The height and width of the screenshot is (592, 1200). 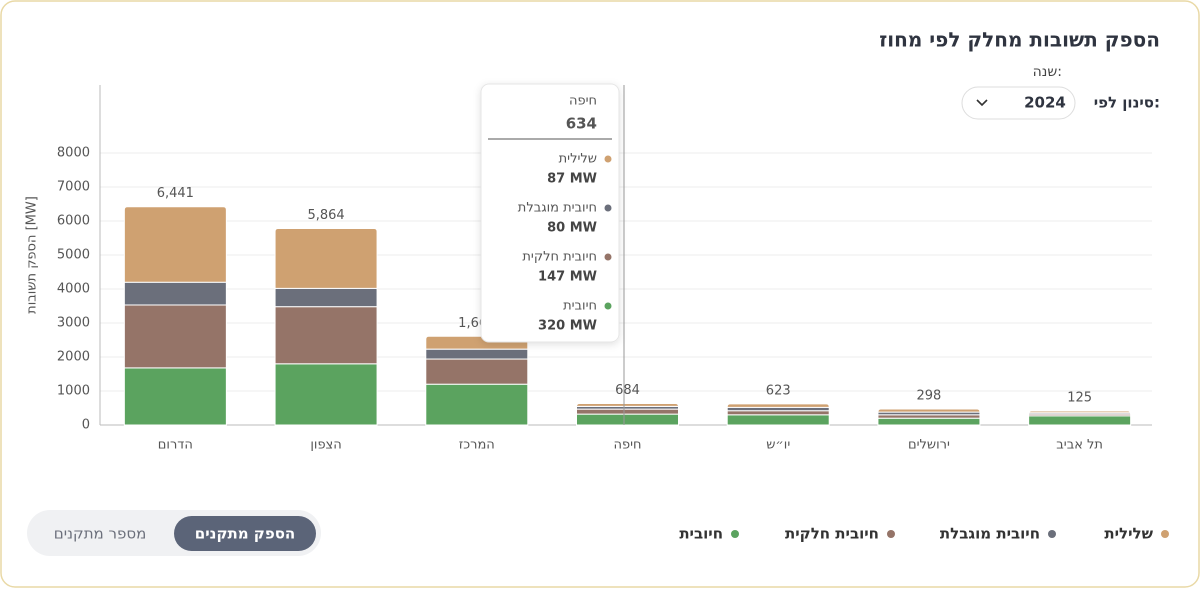 I want to click on tooltip-series: חיובית, so click(x=580, y=306).